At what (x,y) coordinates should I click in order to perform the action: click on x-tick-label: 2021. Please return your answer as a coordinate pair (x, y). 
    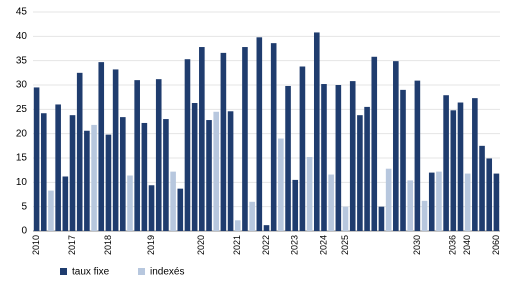
    Looking at the image, I should click on (237, 245).